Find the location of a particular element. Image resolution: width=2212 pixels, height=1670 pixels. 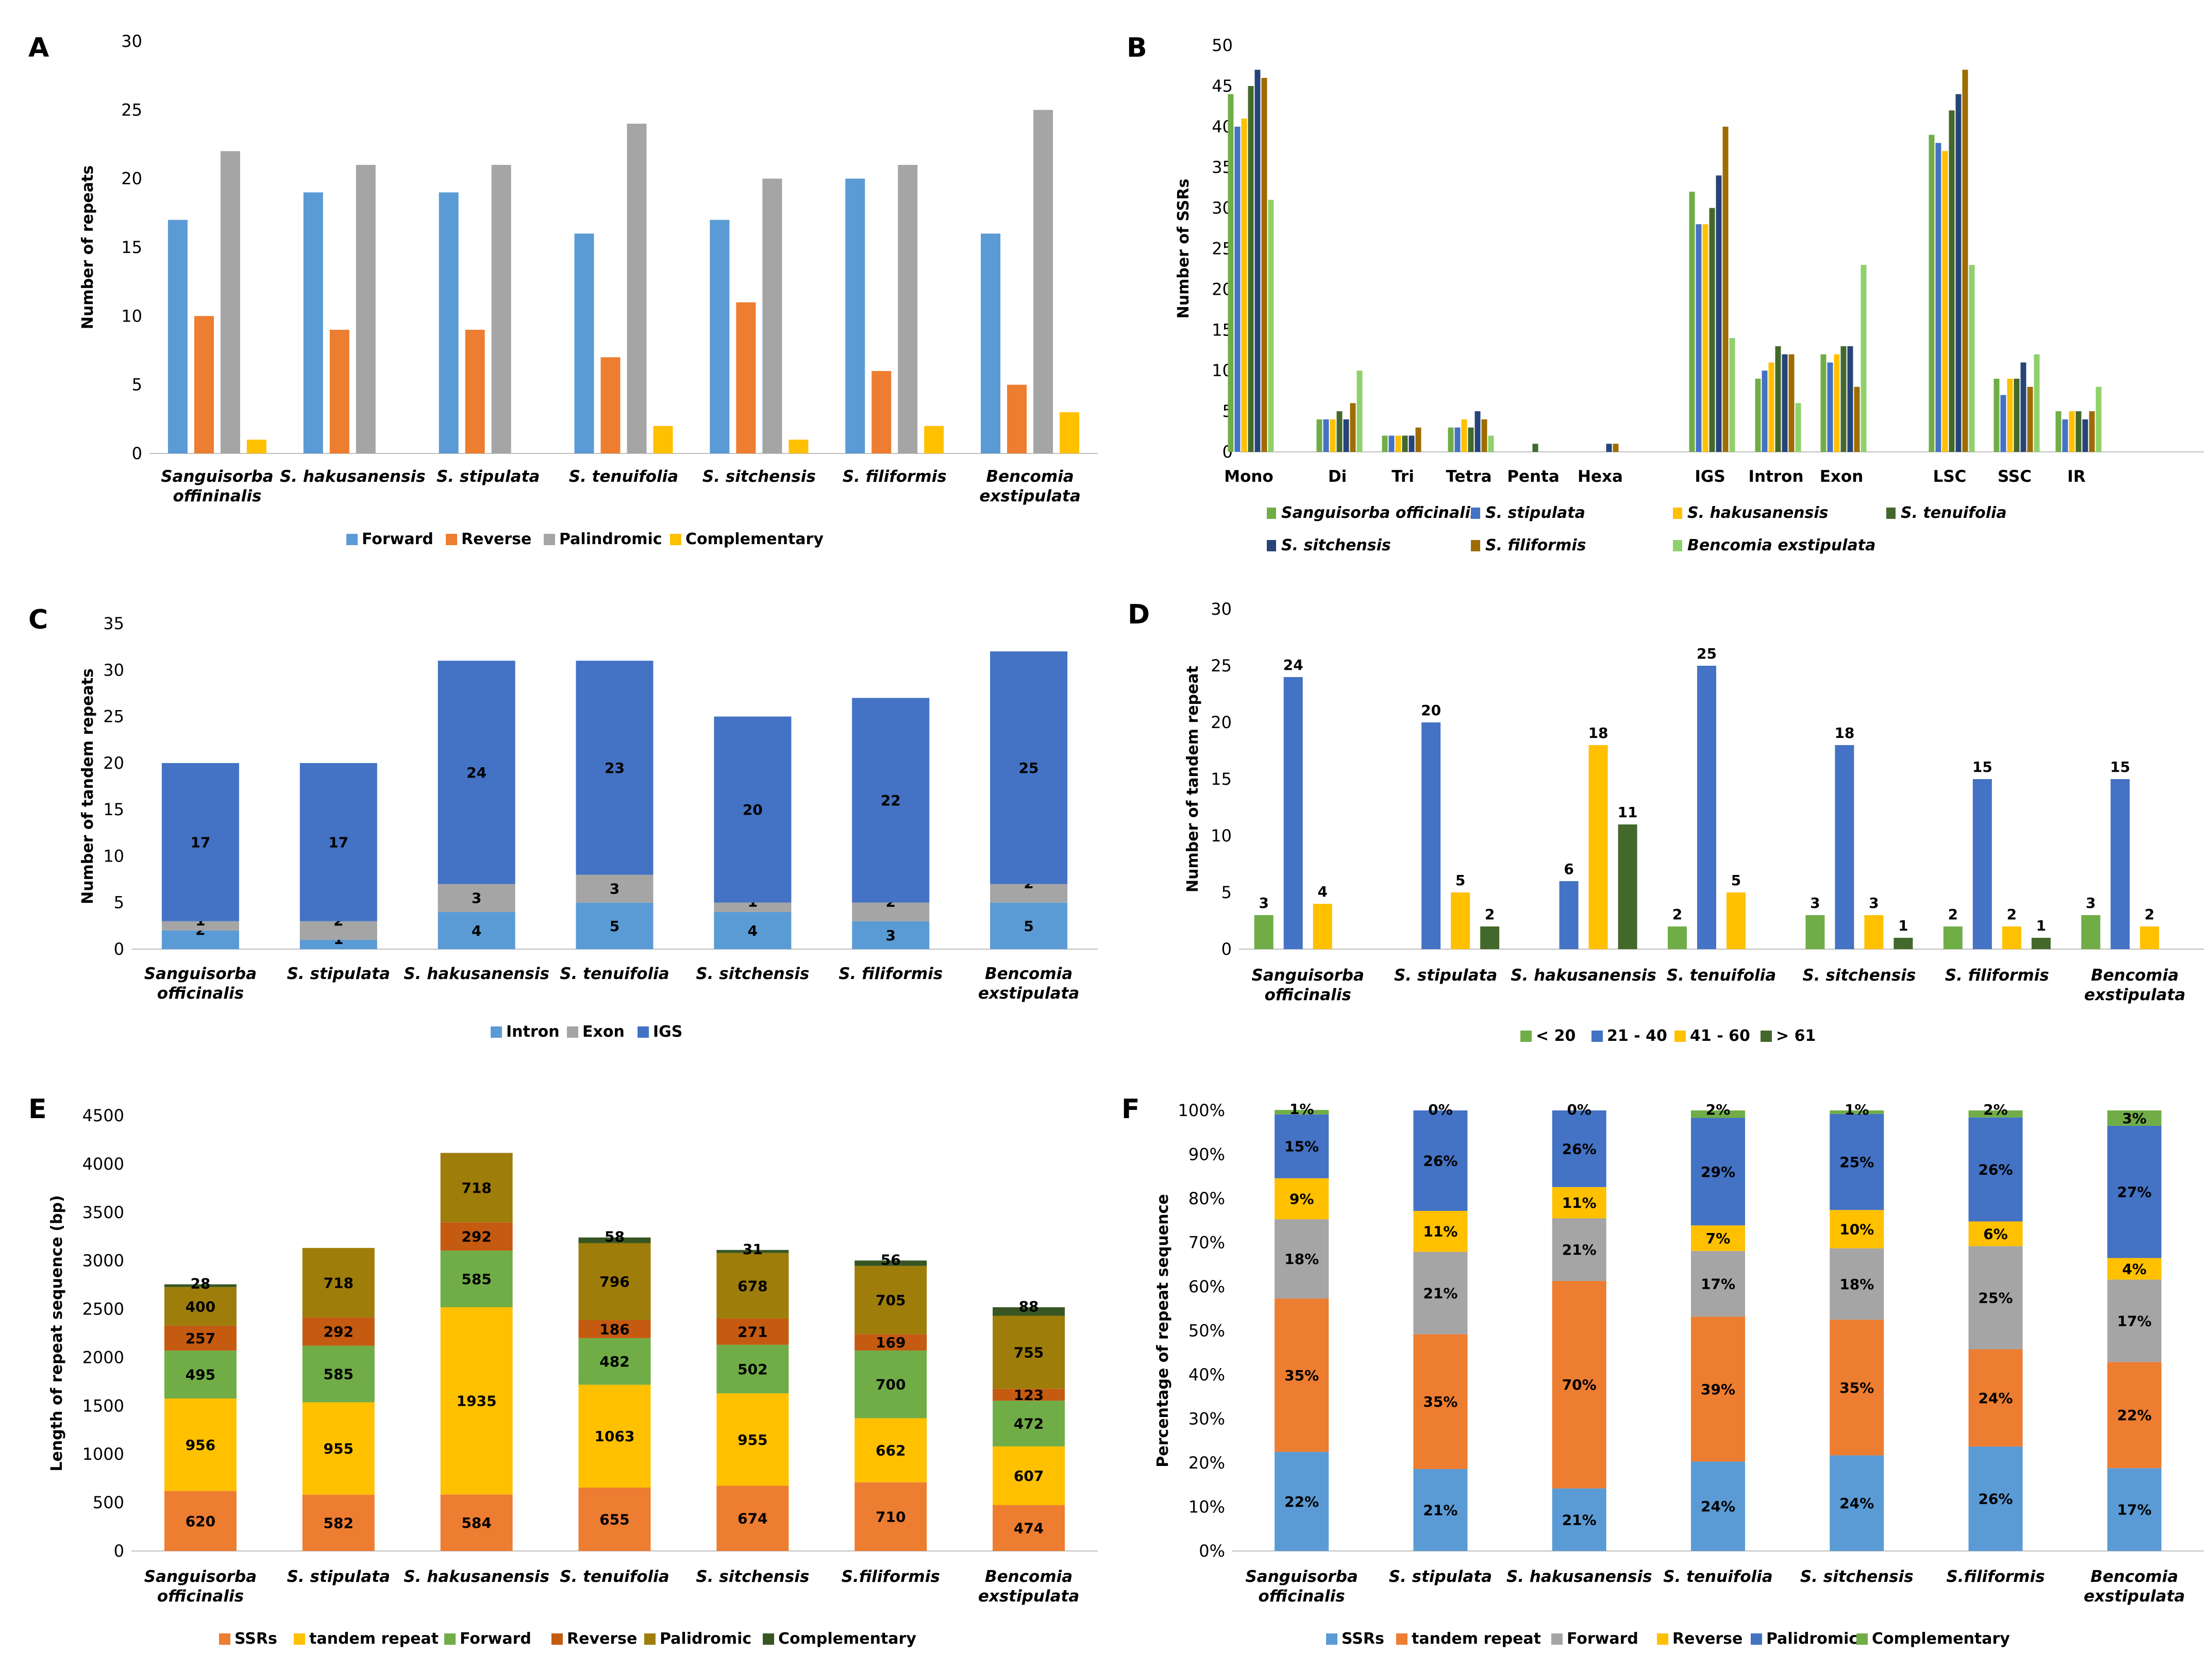

y-tick-label: 10 is located at coordinates (131, 316).